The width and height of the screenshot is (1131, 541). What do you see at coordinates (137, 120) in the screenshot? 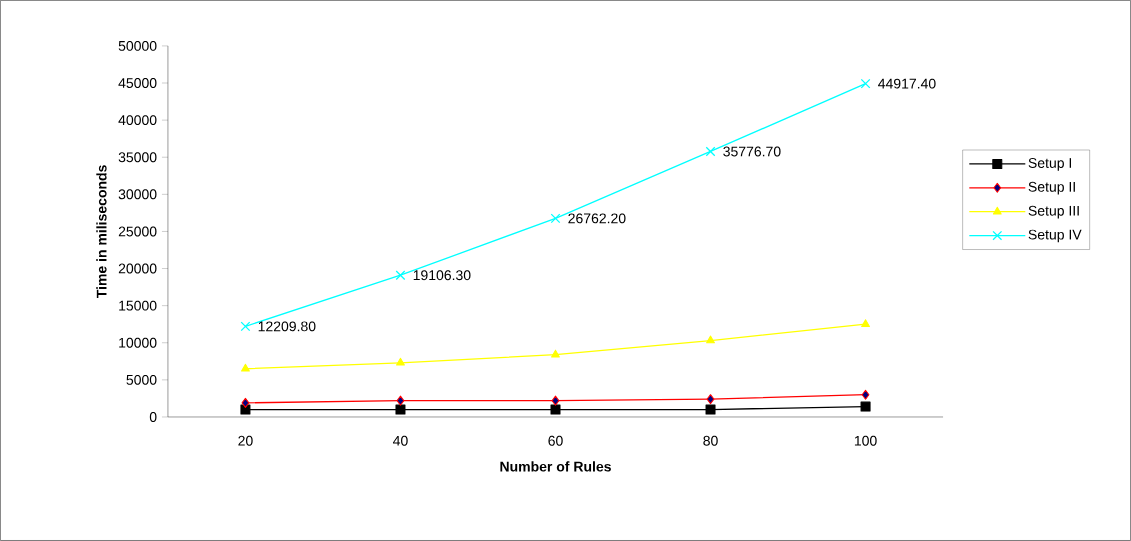
I see `y-tick-label: 40000` at bounding box center [137, 120].